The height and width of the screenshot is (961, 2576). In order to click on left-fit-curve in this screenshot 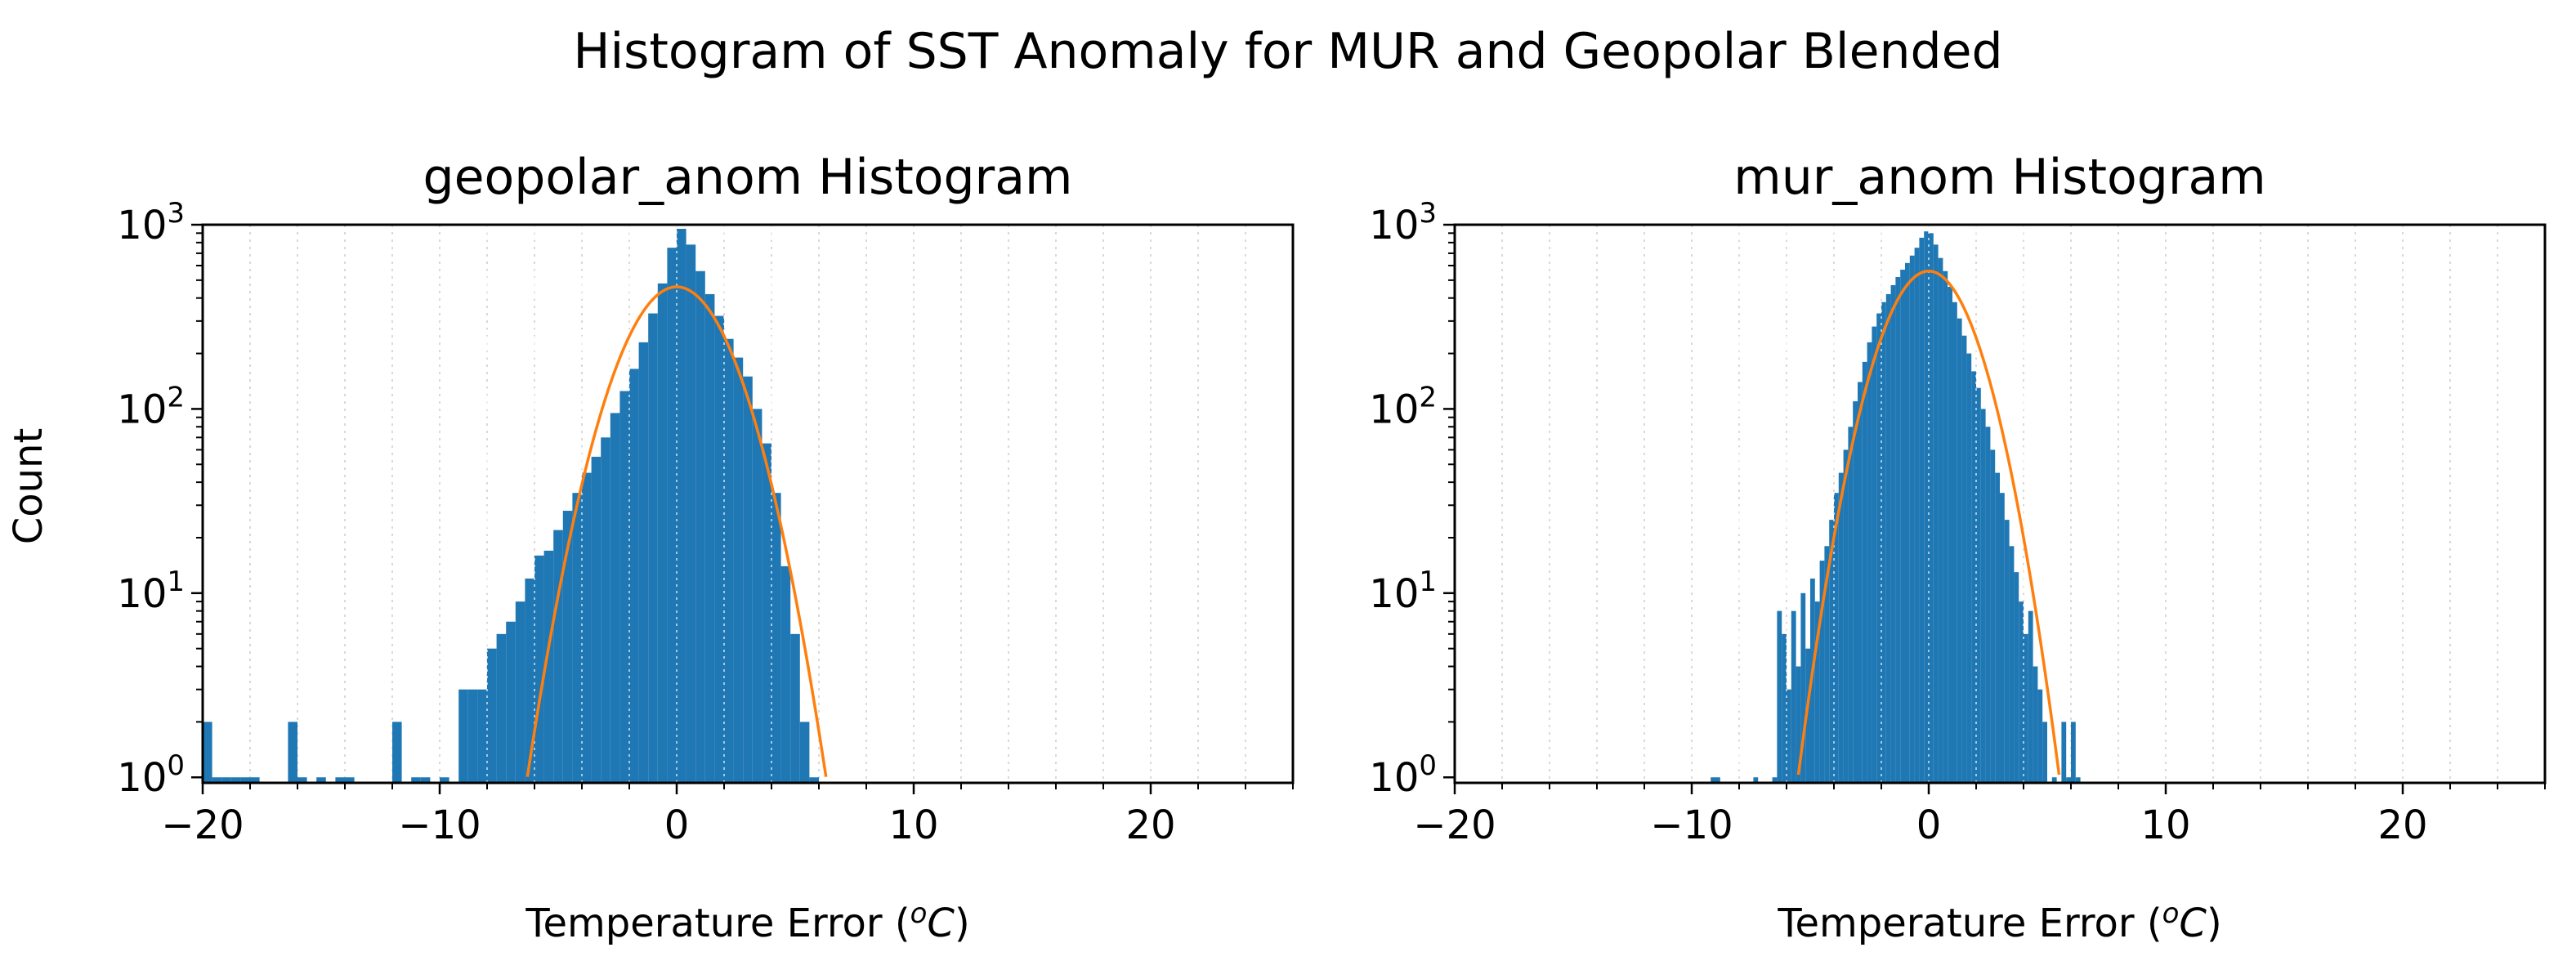, I will do `click(676, 531)`.